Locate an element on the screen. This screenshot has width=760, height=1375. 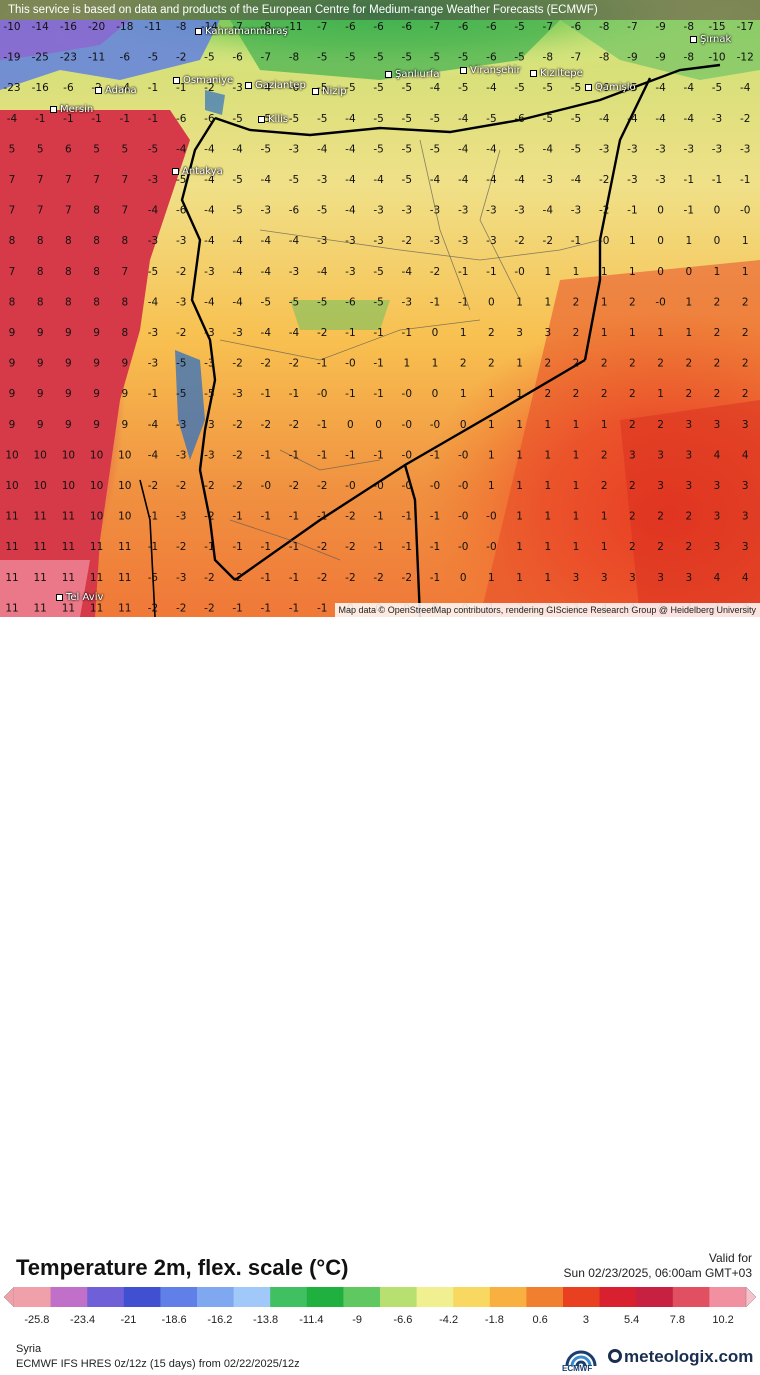
scale-arrow-left is located at coordinates (9, 1297).